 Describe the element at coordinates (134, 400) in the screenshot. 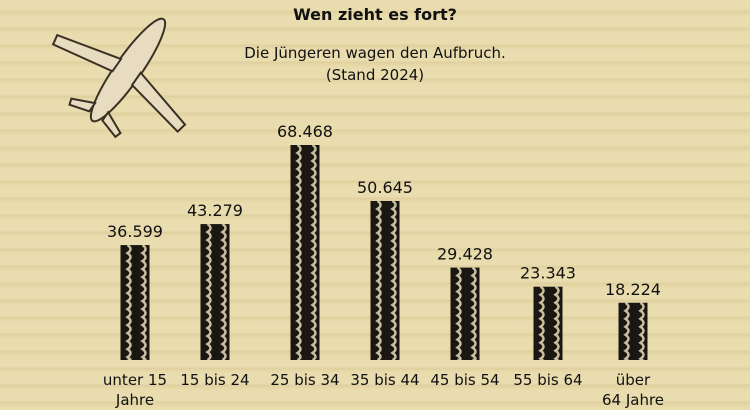

I see `category-label-1: Jahre` at that location.